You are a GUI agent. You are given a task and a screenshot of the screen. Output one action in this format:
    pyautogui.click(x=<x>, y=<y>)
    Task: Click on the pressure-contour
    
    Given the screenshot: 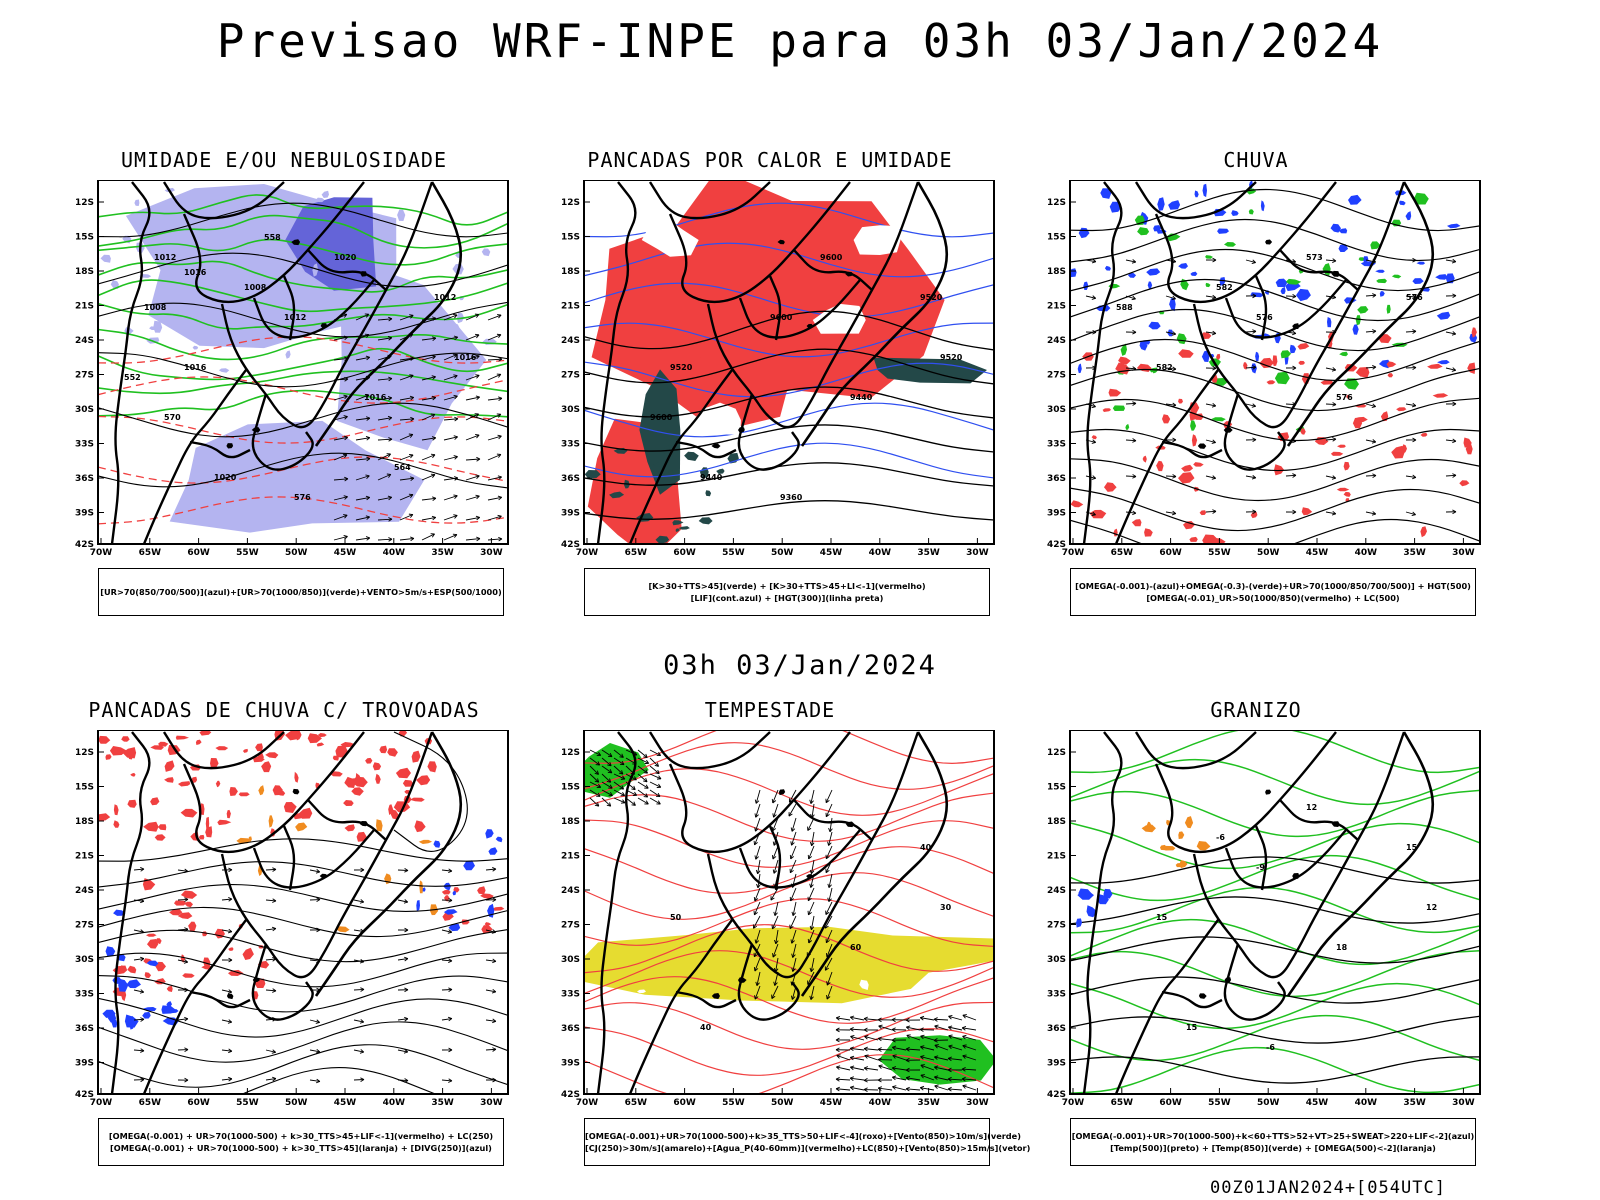 What is the action you would take?
    pyautogui.click(x=303, y=470)
    